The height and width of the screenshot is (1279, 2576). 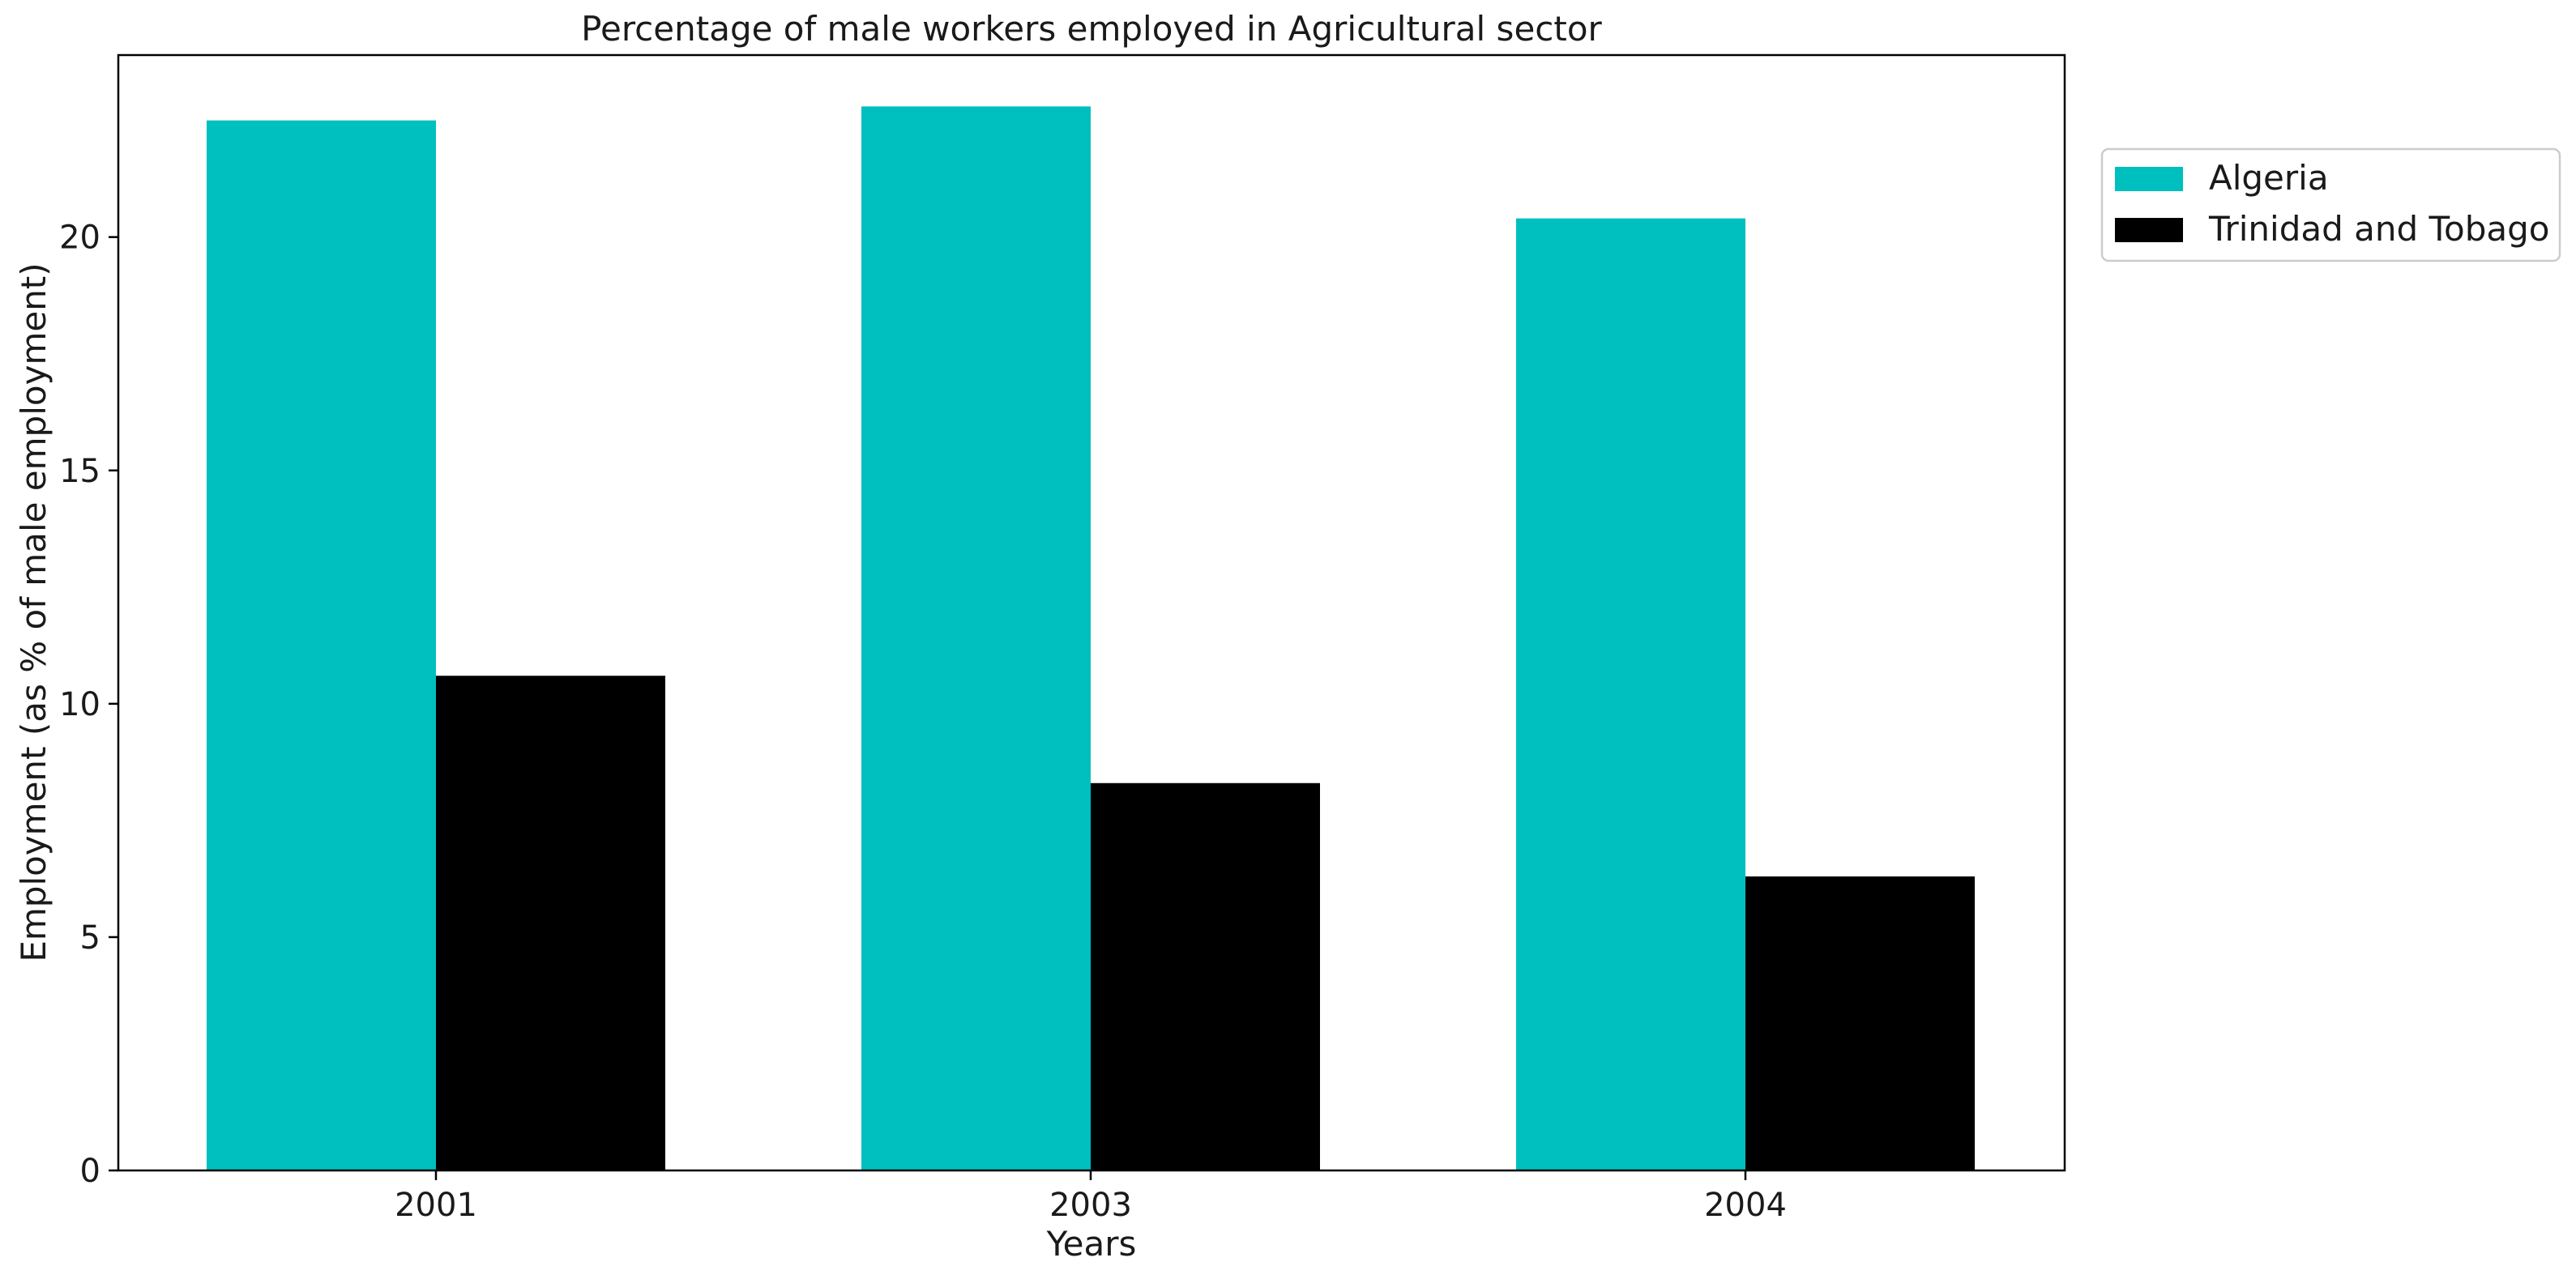 What do you see at coordinates (436, 1205) in the screenshot?
I see `x-tick-label: 2001` at bounding box center [436, 1205].